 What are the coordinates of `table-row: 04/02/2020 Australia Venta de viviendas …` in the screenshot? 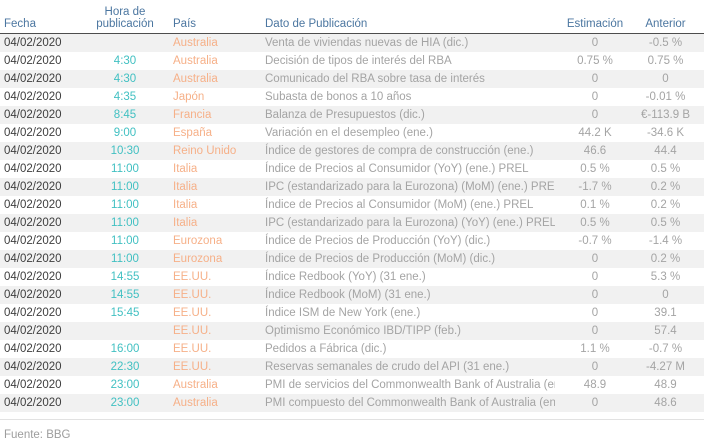 It's located at (352, 42).